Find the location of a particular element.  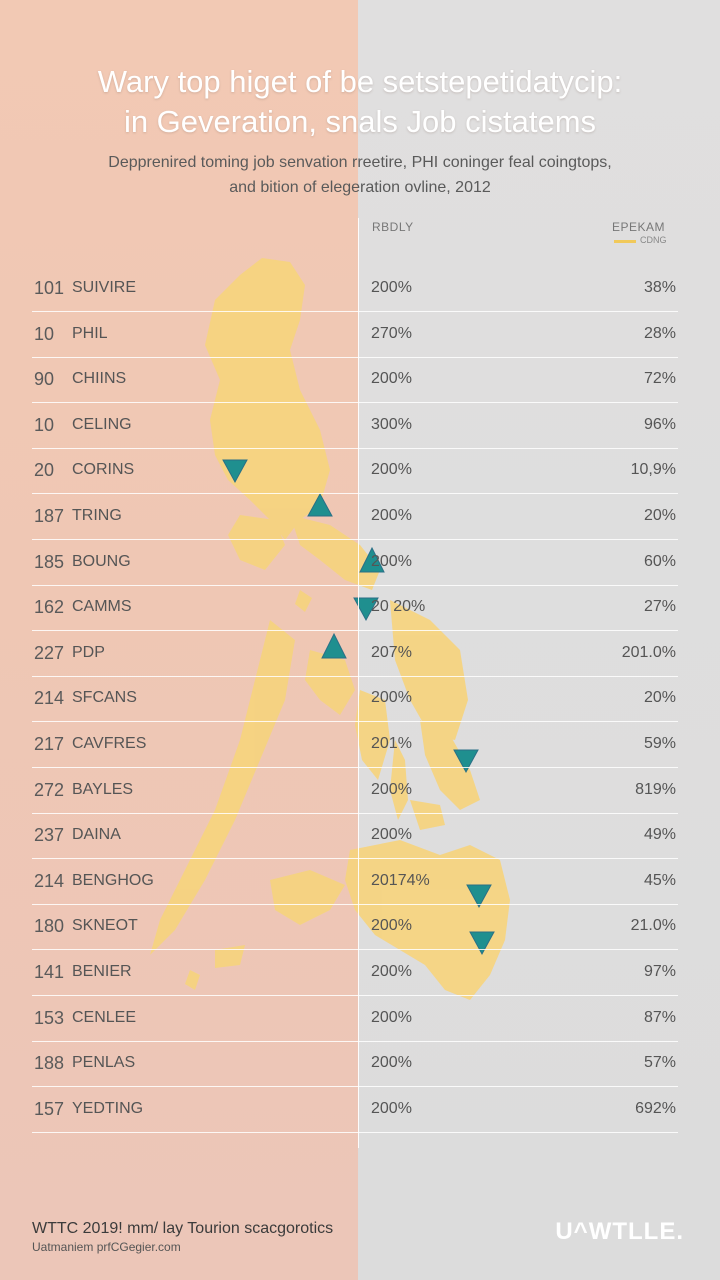

row-name: SKNEOT is located at coordinates (105, 926).